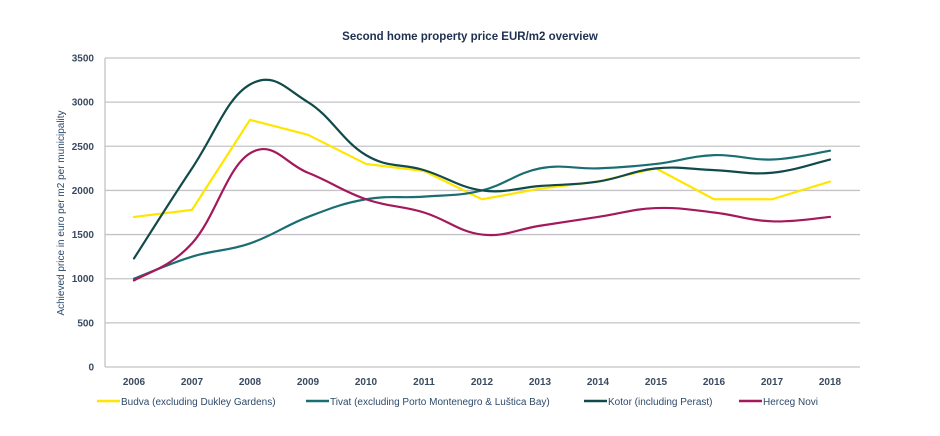 The height and width of the screenshot is (436, 940). Describe the element at coordinates (85, 323) in the screenshot. I see `y-tick-label: 500` at that location.